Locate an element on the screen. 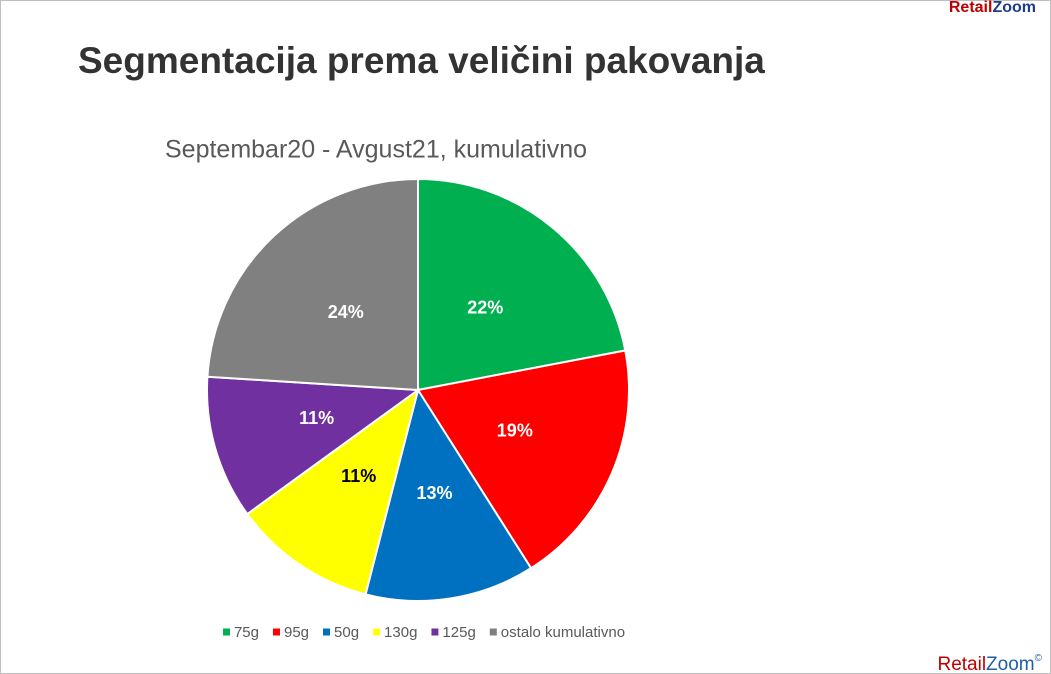 Image resolution: width=1051 pixels, height=674 pixels. legend-item: 50g is located at coordinates (341, 632).